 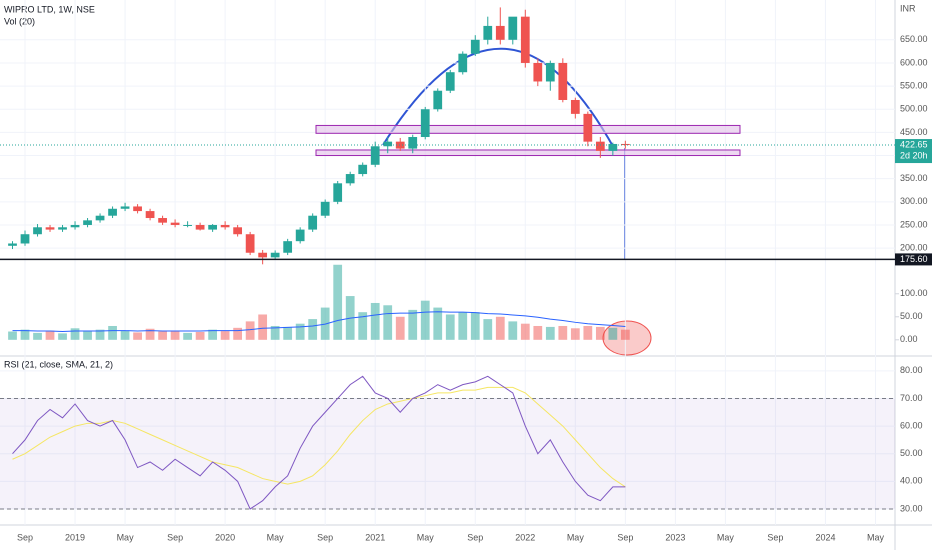 What do you see at coordinates (914, 201) in the screenshot?
I see `y-tick-label: 300.00` at bounding box center [914, 201].